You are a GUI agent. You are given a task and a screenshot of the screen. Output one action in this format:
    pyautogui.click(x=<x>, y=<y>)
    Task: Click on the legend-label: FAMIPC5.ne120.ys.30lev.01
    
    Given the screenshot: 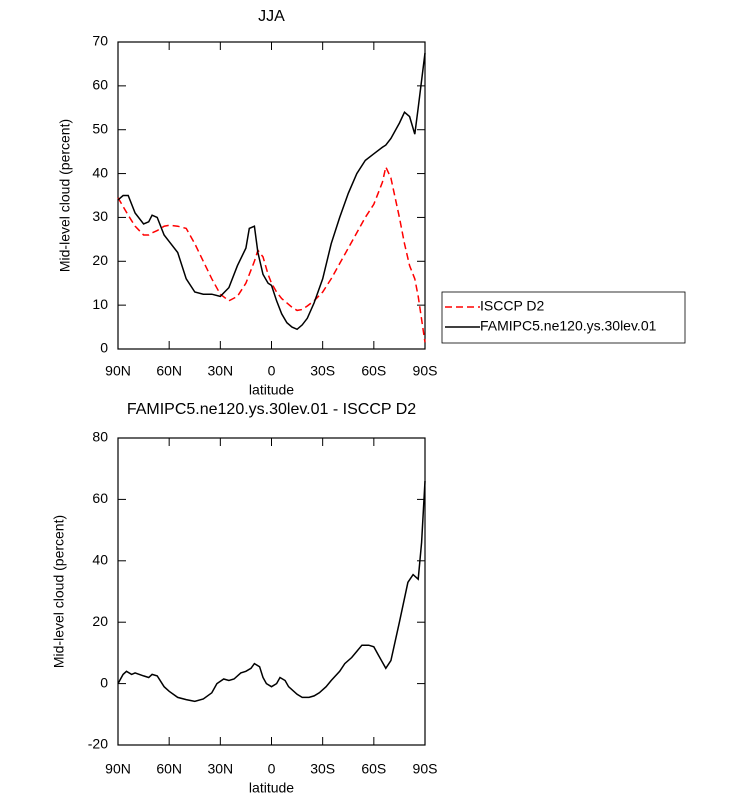 What is the action you would take?
    pyautogui.click(x=568, y=326)
    